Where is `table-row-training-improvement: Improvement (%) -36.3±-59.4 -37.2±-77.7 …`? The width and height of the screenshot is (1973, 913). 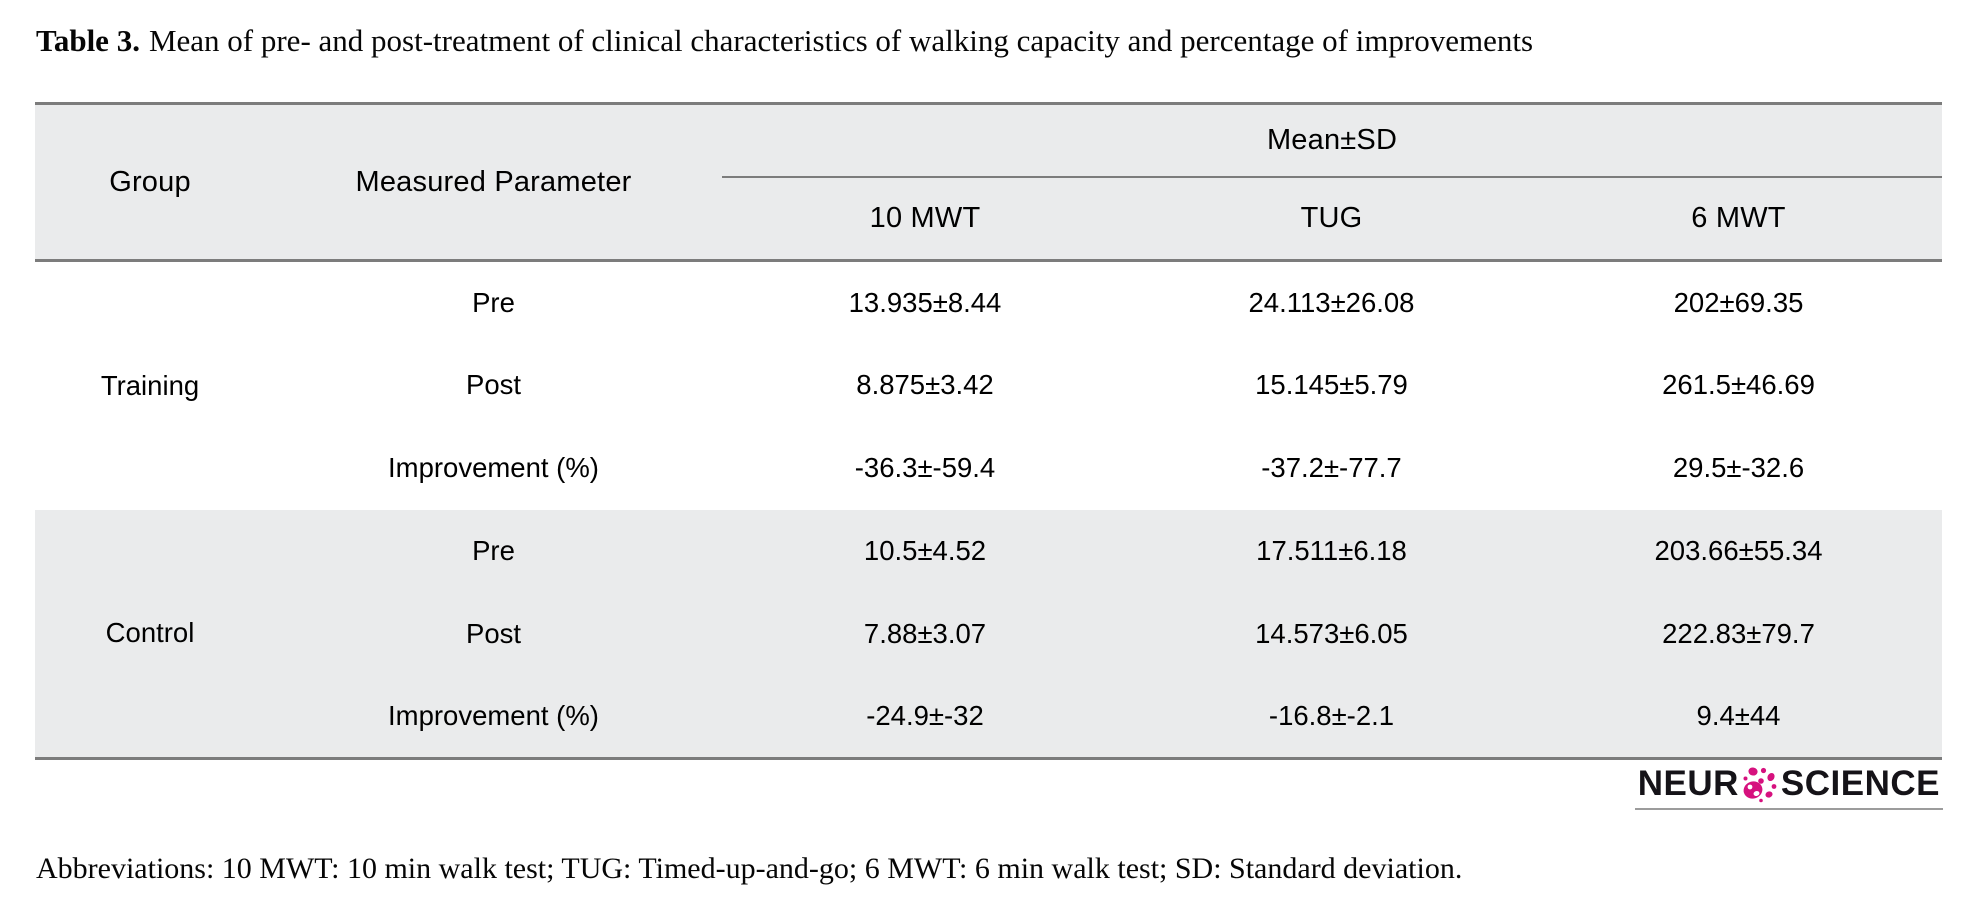
table-row-training-improvement: Improvement (%) -36.3±-59.4 -37.2±-77.7 … is located at coordinates (989, 468).